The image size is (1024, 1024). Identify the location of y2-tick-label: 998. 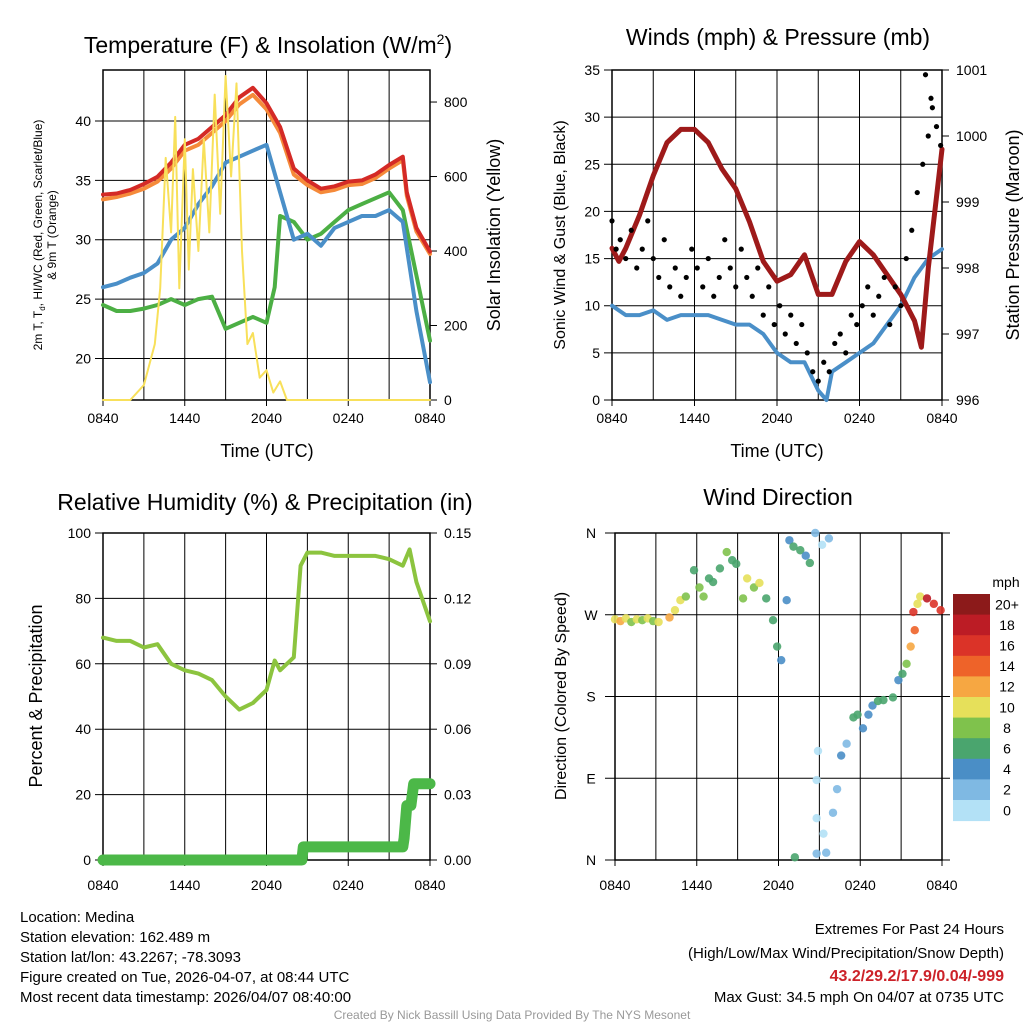
(968, 268).